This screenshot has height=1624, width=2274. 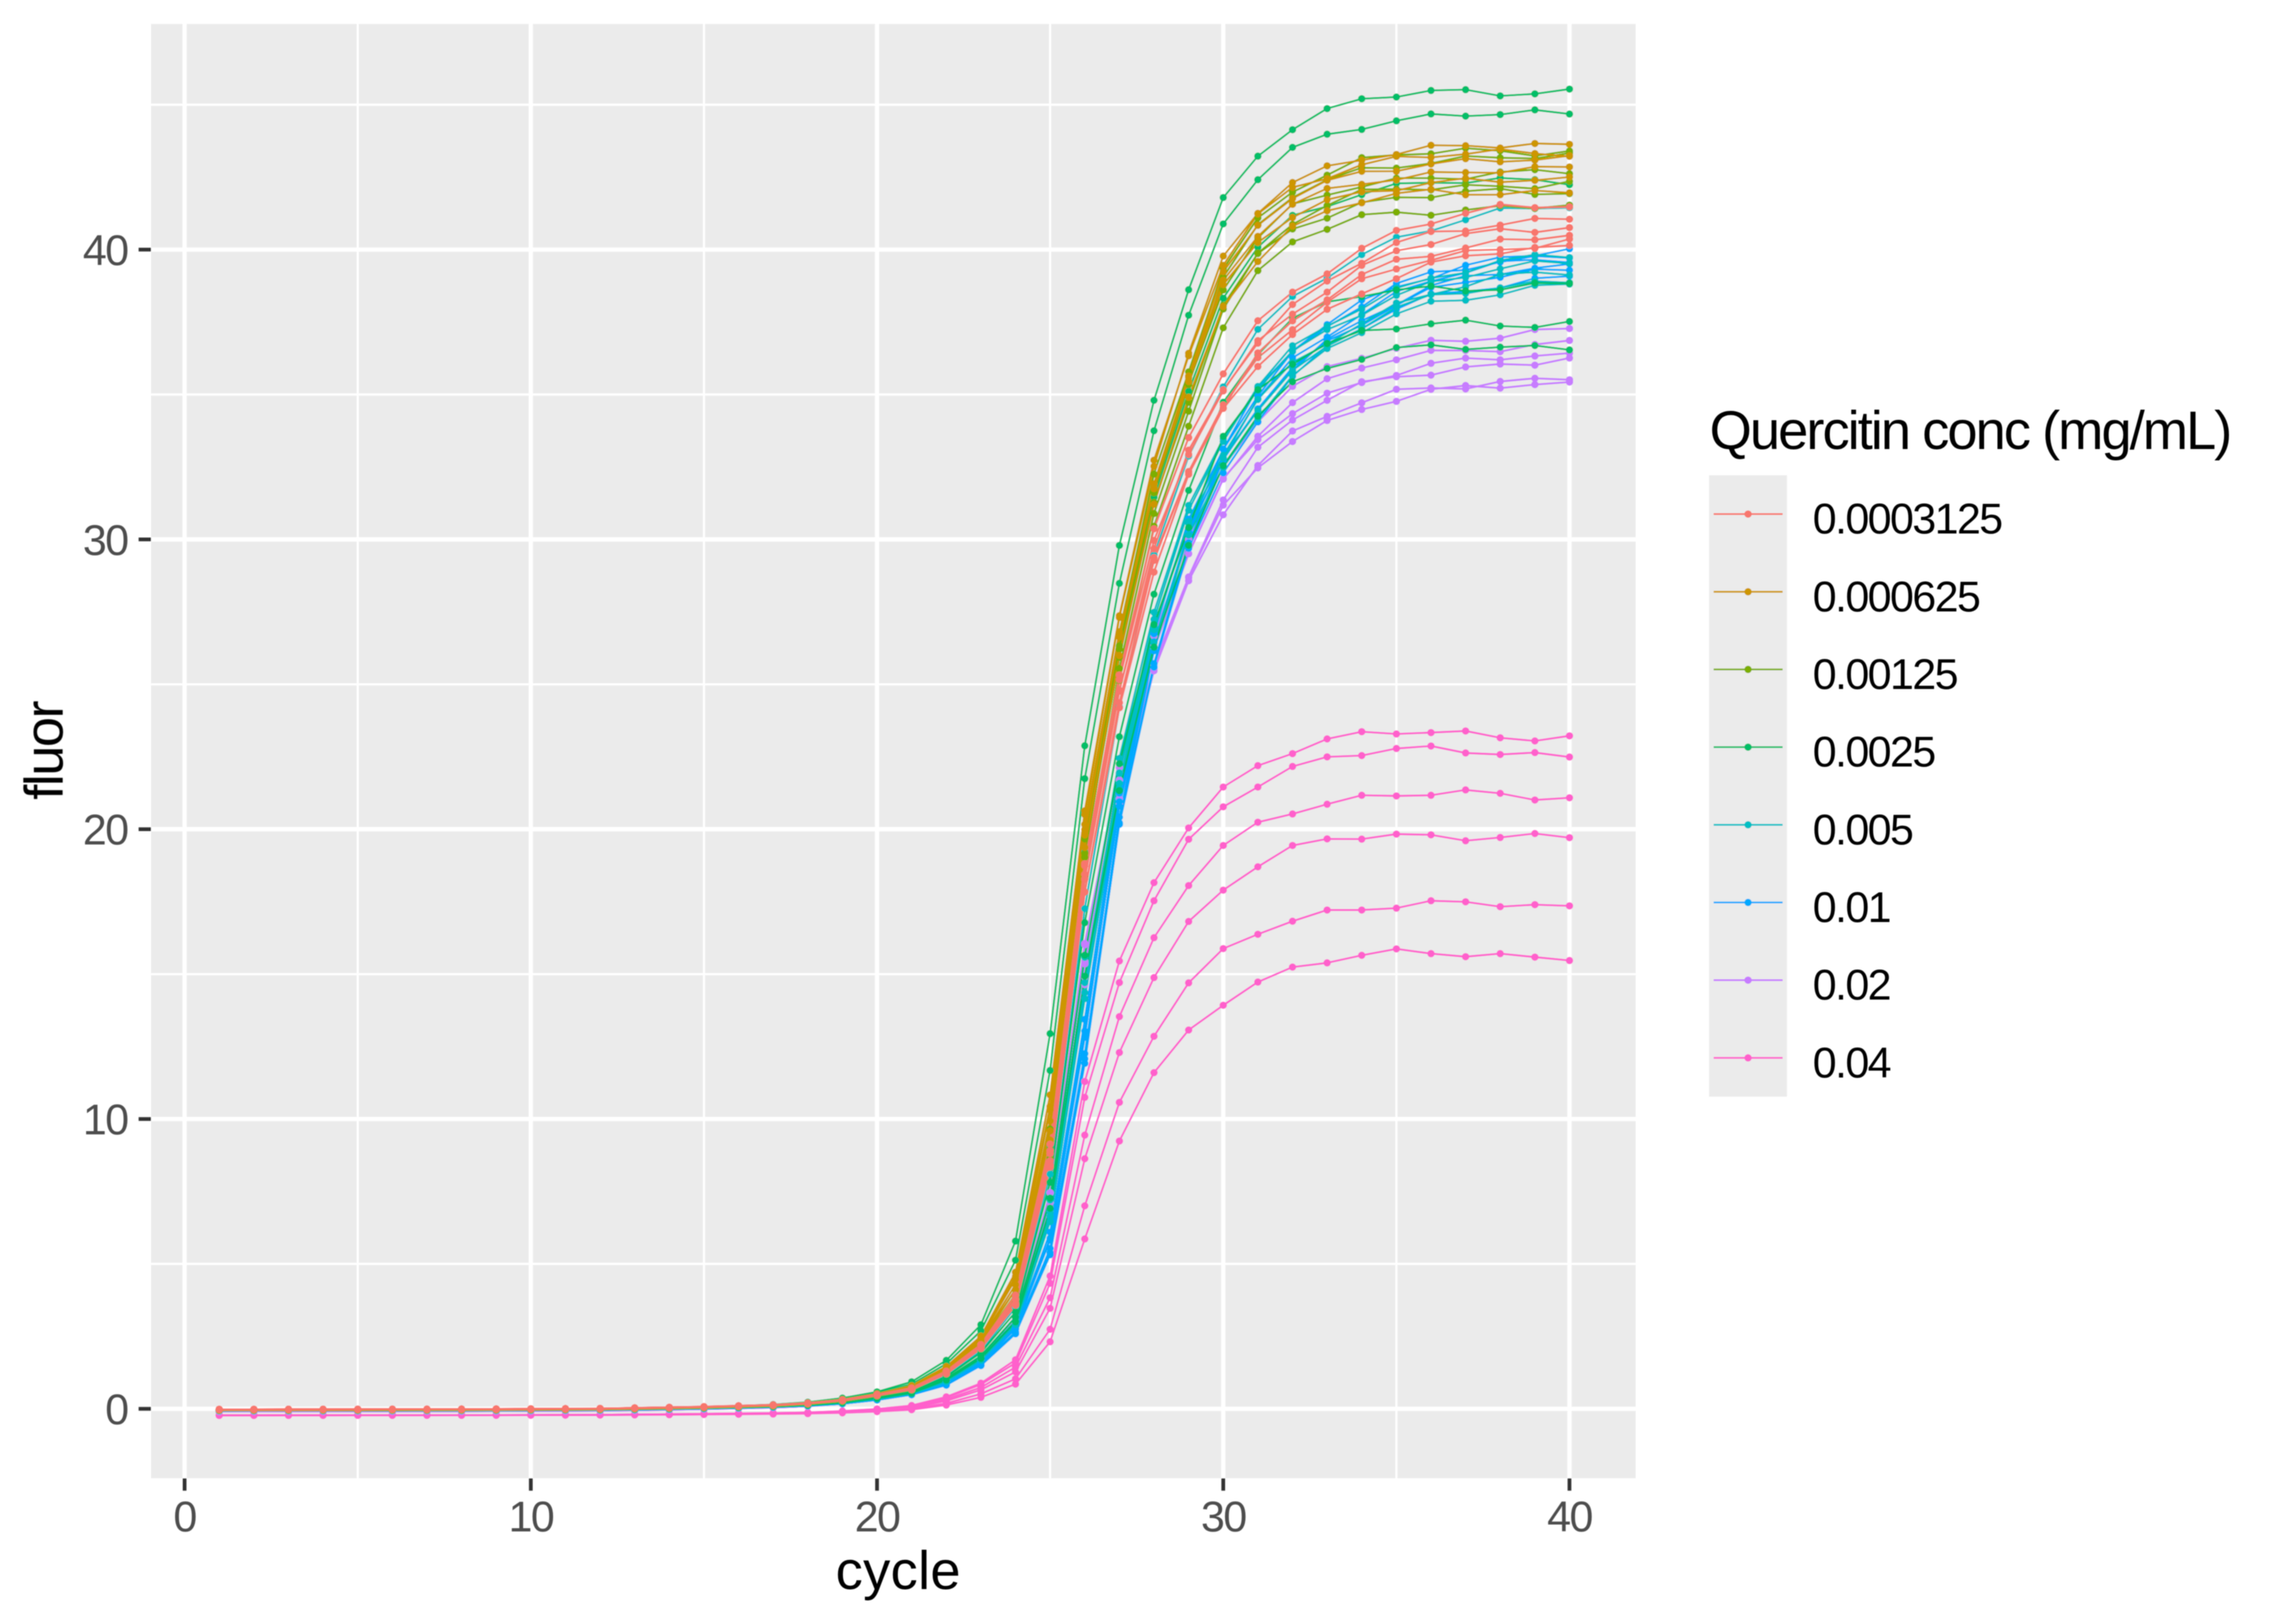 I want to click on svg-text: 0.0003125, so click(x=1908, y=519).